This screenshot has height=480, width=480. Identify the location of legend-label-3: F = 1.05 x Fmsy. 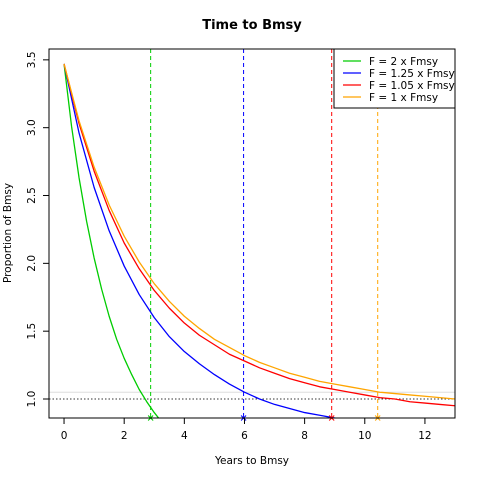
(412, 86).